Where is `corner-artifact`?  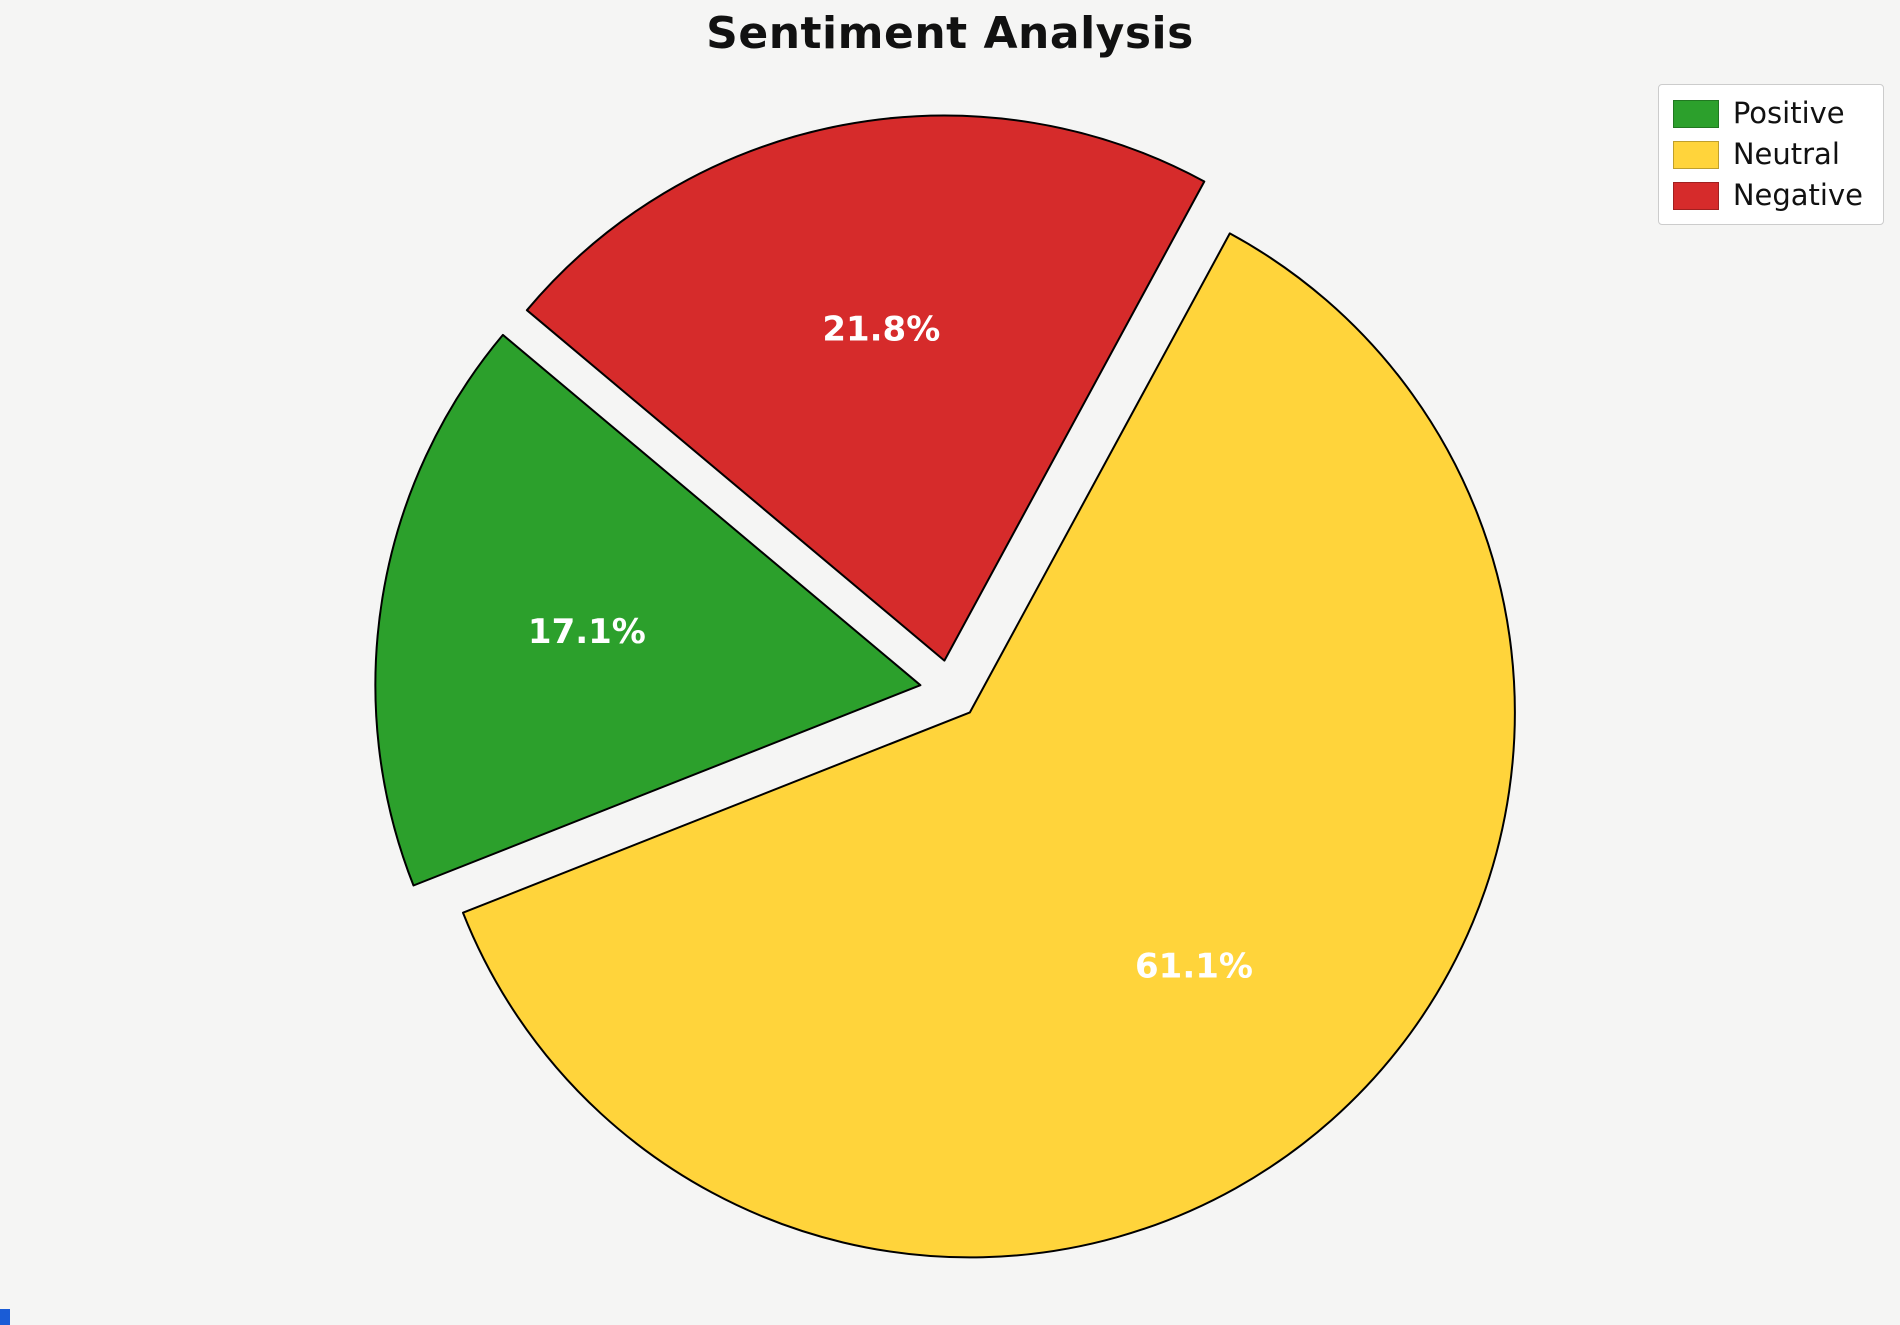
corner-artifact is located at coordinates (5, 1317).